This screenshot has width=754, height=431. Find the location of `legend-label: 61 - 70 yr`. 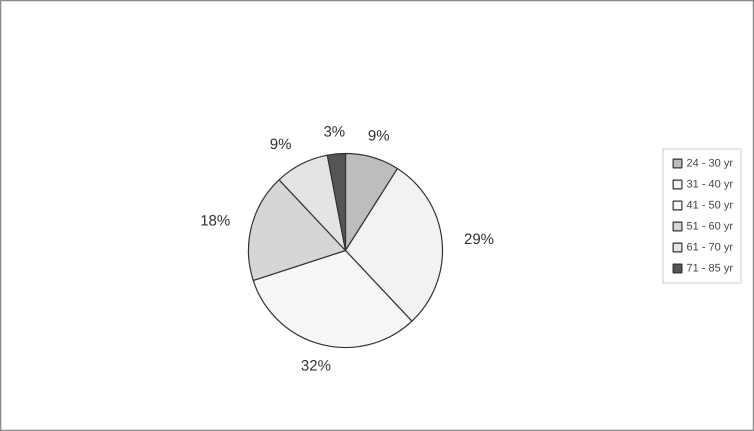

legend-label: 61 - 70 yr is located at coordinates (709, 247).